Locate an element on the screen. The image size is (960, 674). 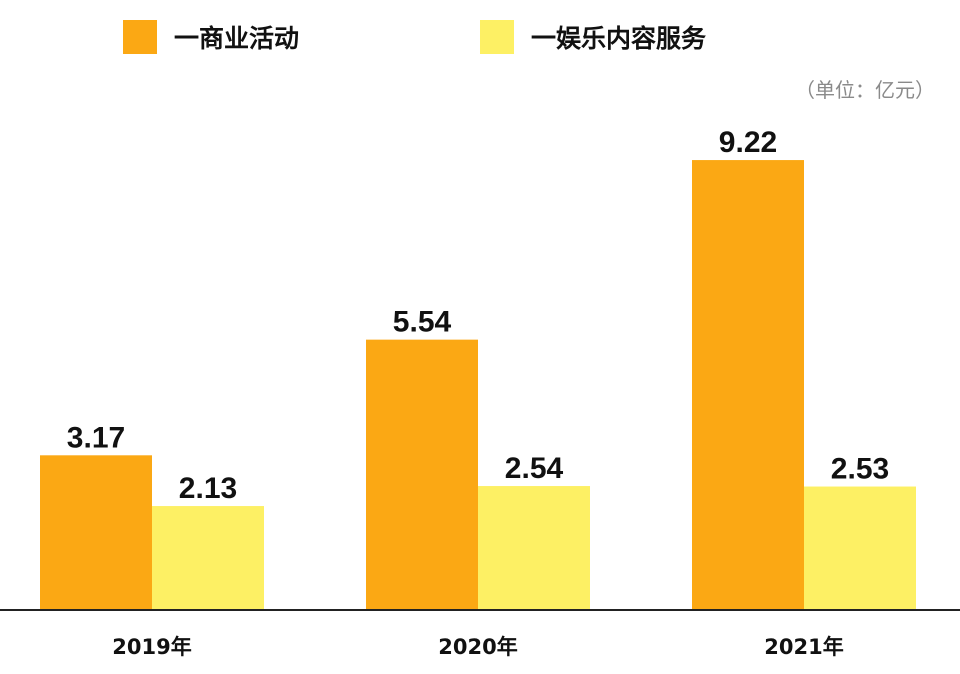
value-label-commercial-0: 3.17 is located at coordinates (96, 437).